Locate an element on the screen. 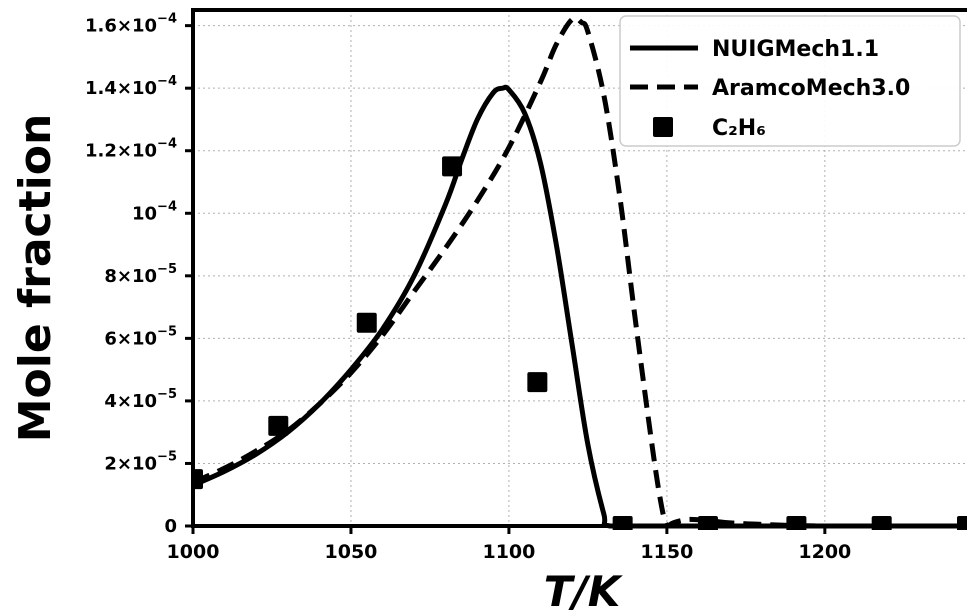  legend-label: NUIGMech1.1 is located at coordinates (795, 49).